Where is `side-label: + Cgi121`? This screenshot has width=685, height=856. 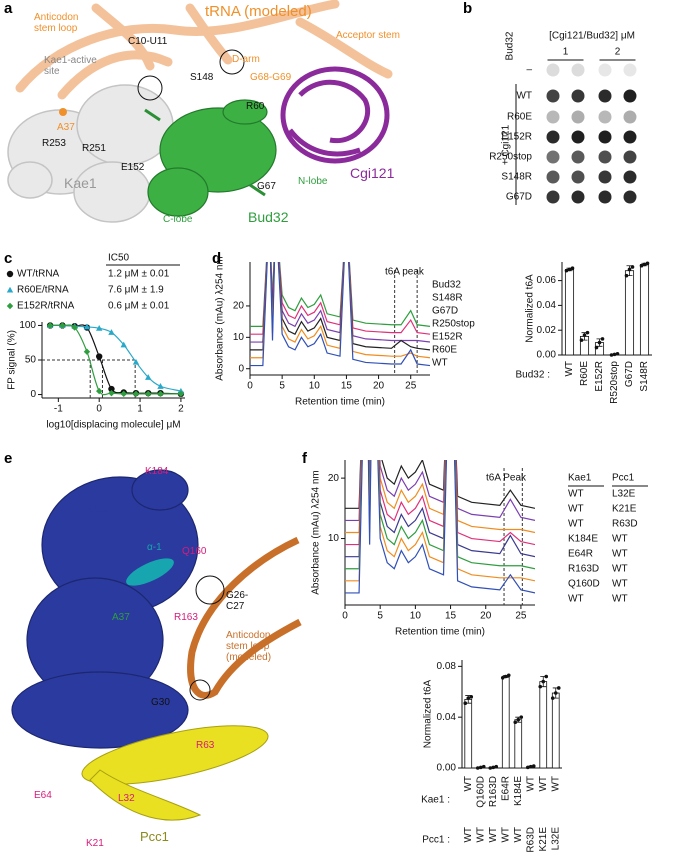 side-label: + Cgi121 is located at coordinates (506, 144).